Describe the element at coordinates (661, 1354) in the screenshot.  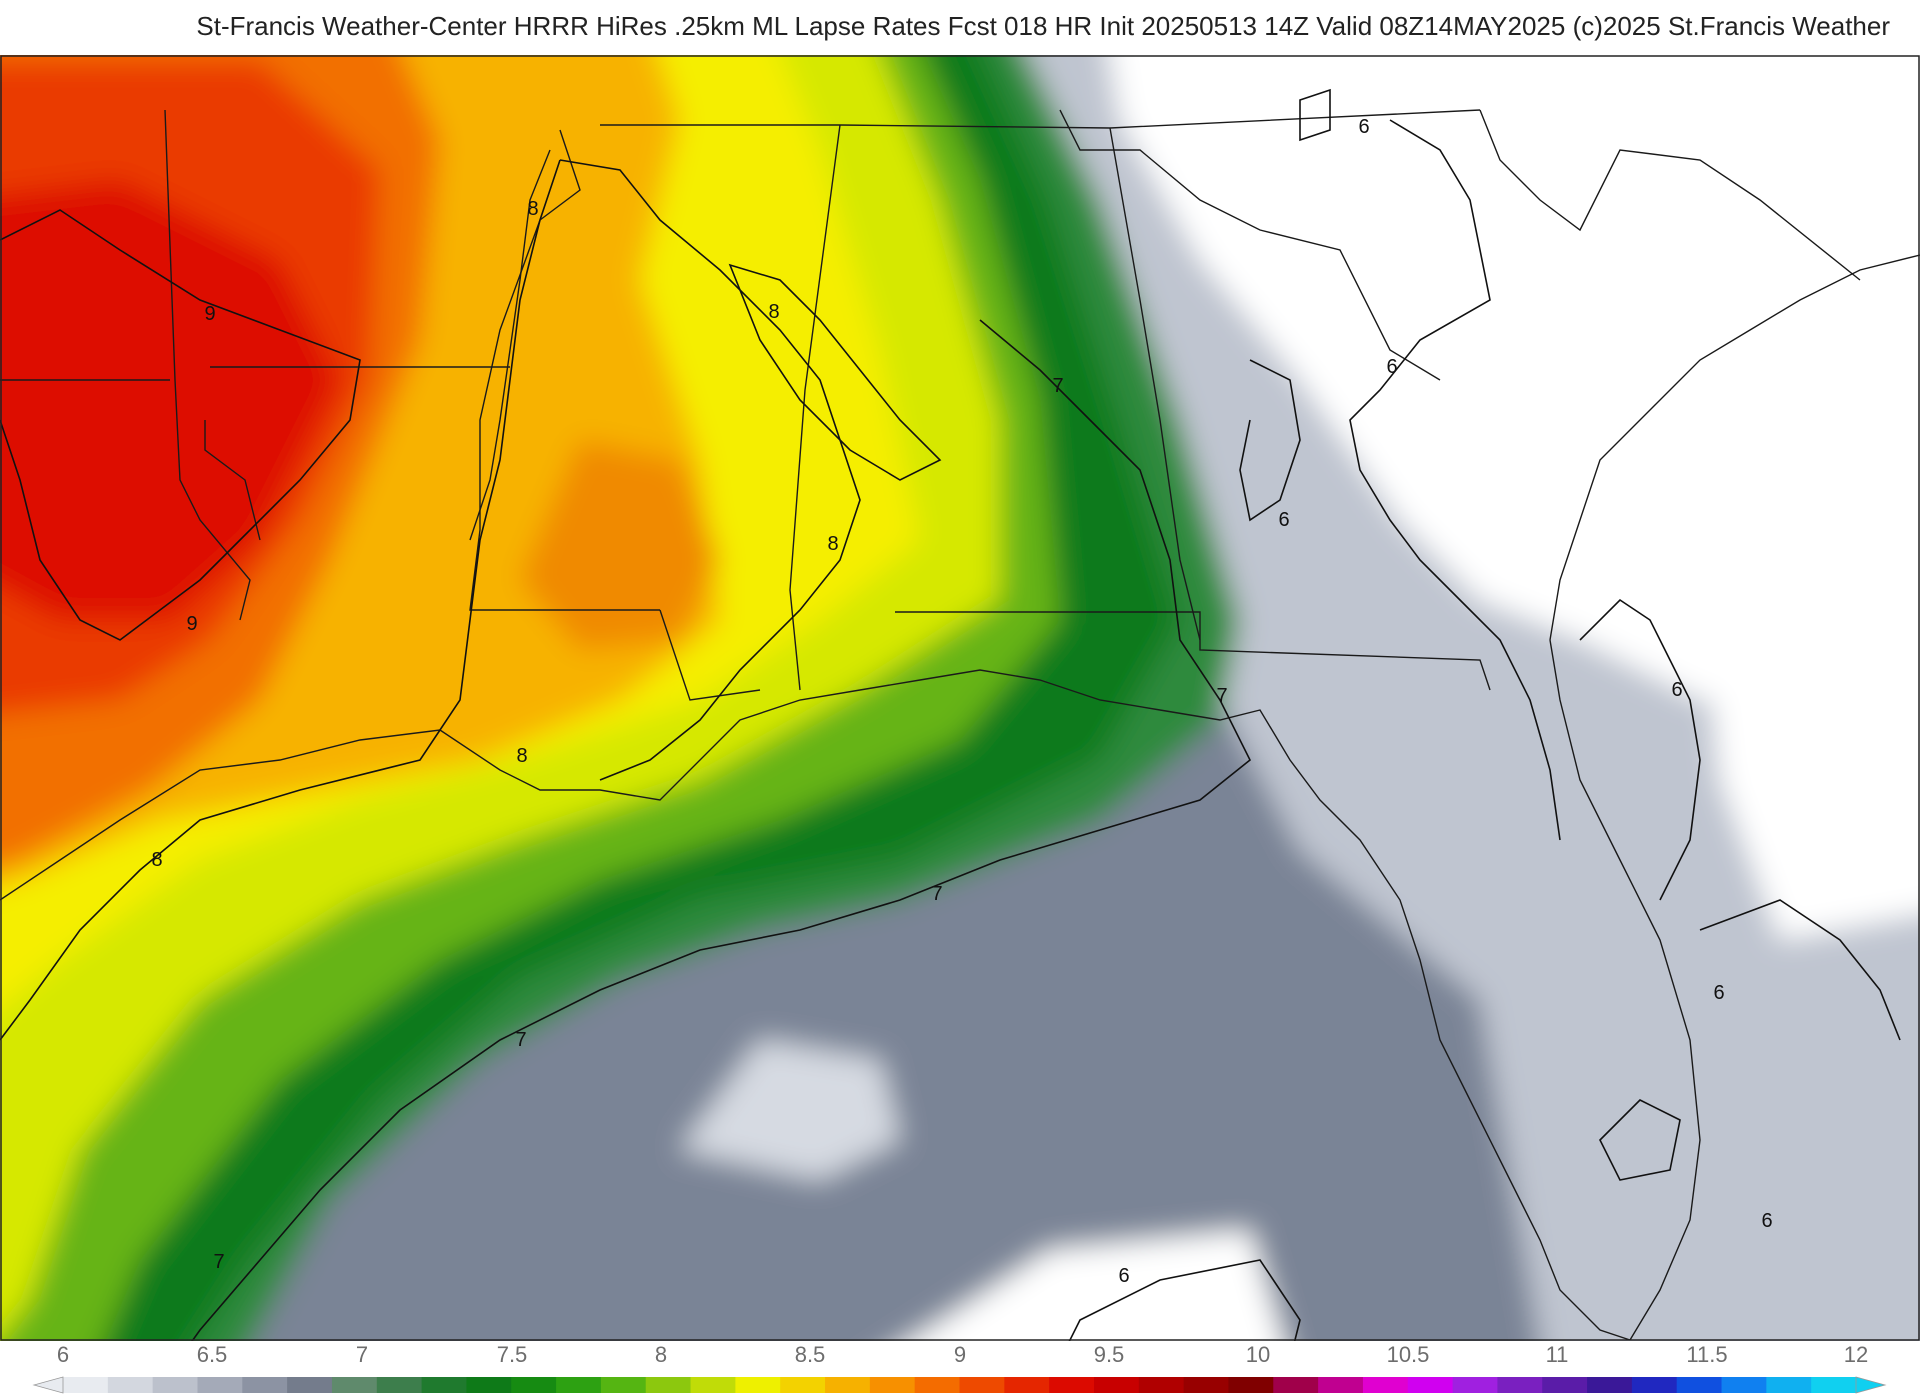
I see `colorbar-tick: 8` at that location.